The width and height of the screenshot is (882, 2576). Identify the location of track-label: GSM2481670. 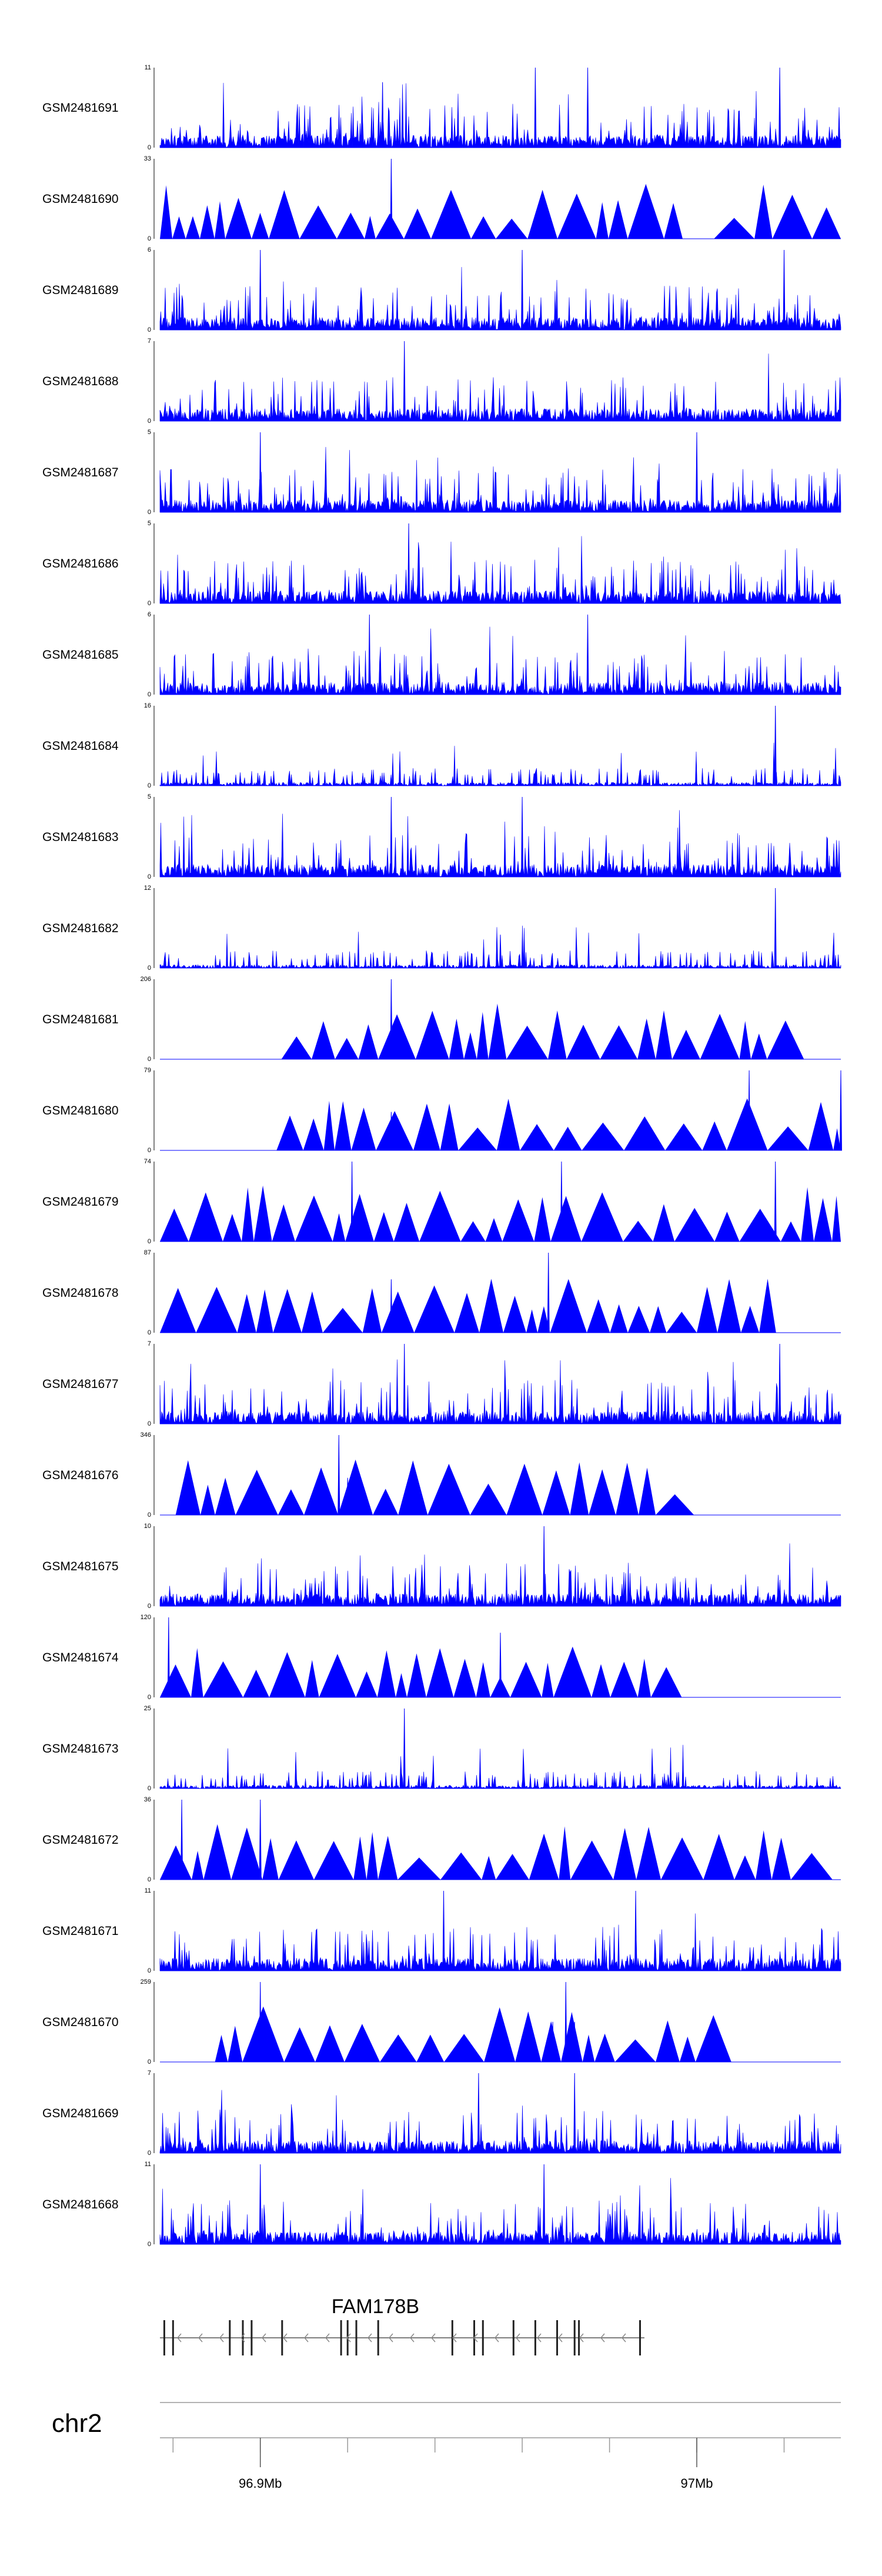
(80, 2022).